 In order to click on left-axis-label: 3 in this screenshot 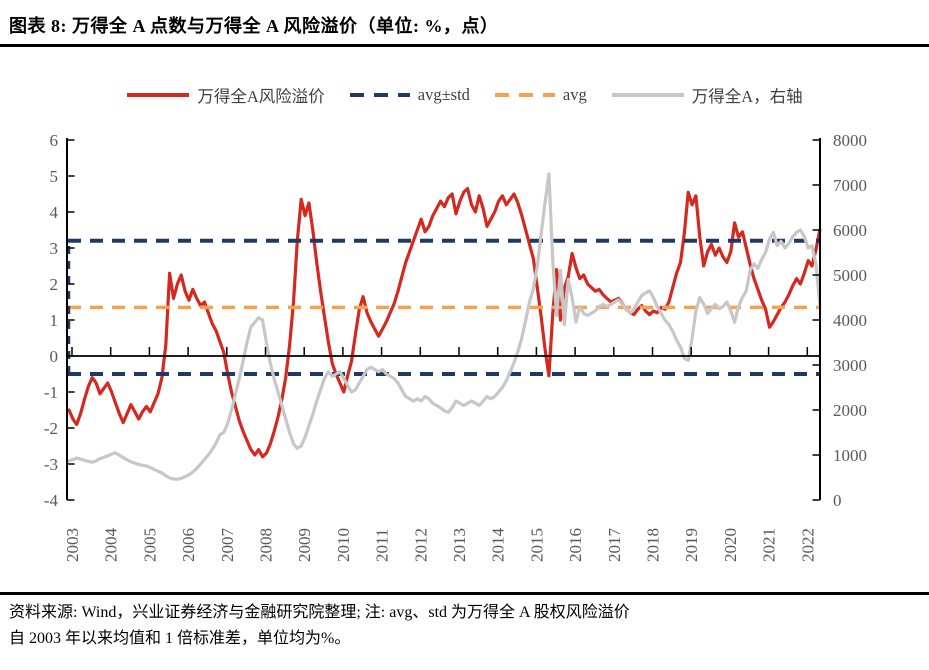, I will do `click(54, 248)`.